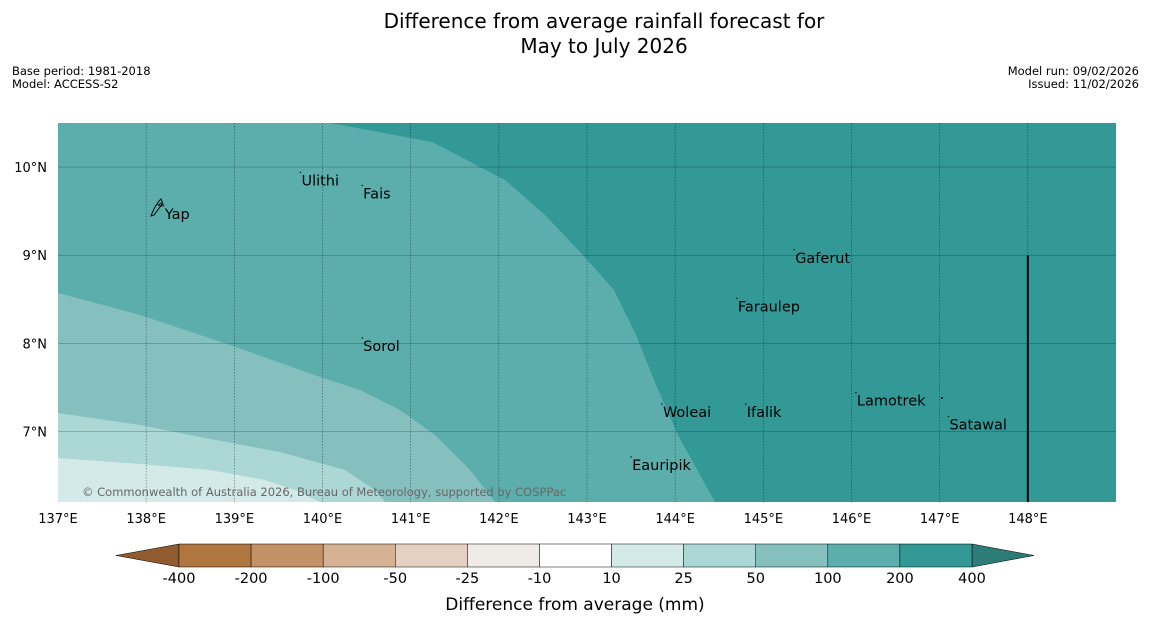  I want to click on colorbar-label: 100, so click(828, 579).